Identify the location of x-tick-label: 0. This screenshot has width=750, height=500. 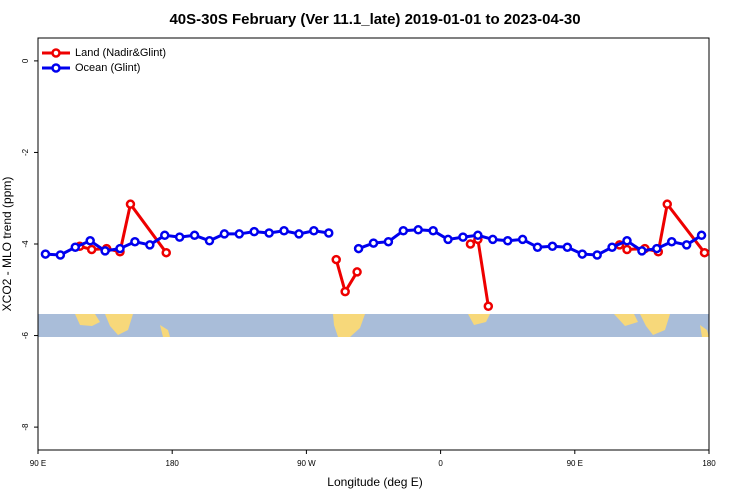
(440, 463).